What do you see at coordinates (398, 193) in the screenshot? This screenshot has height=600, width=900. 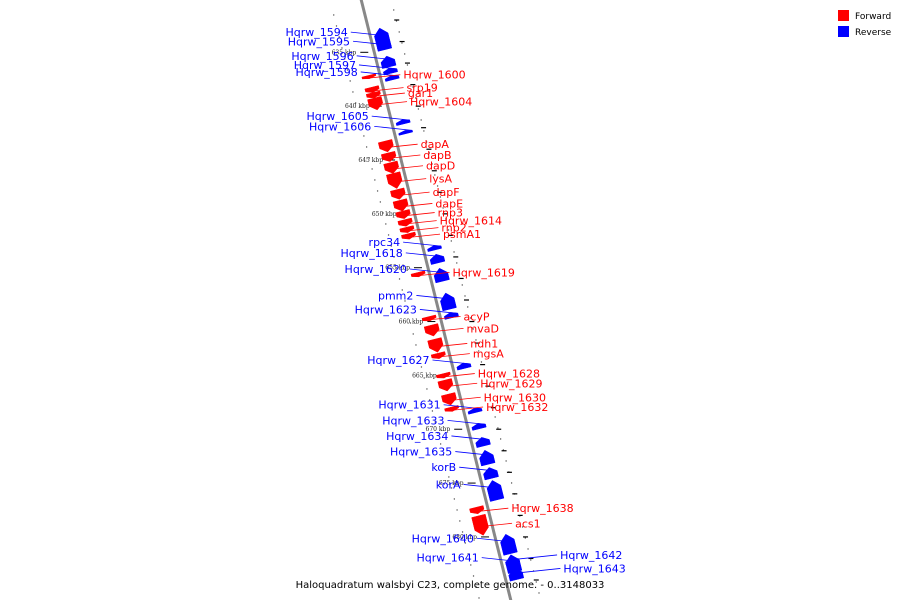 I see `gene-dapF` at bounding box center [398, 193].